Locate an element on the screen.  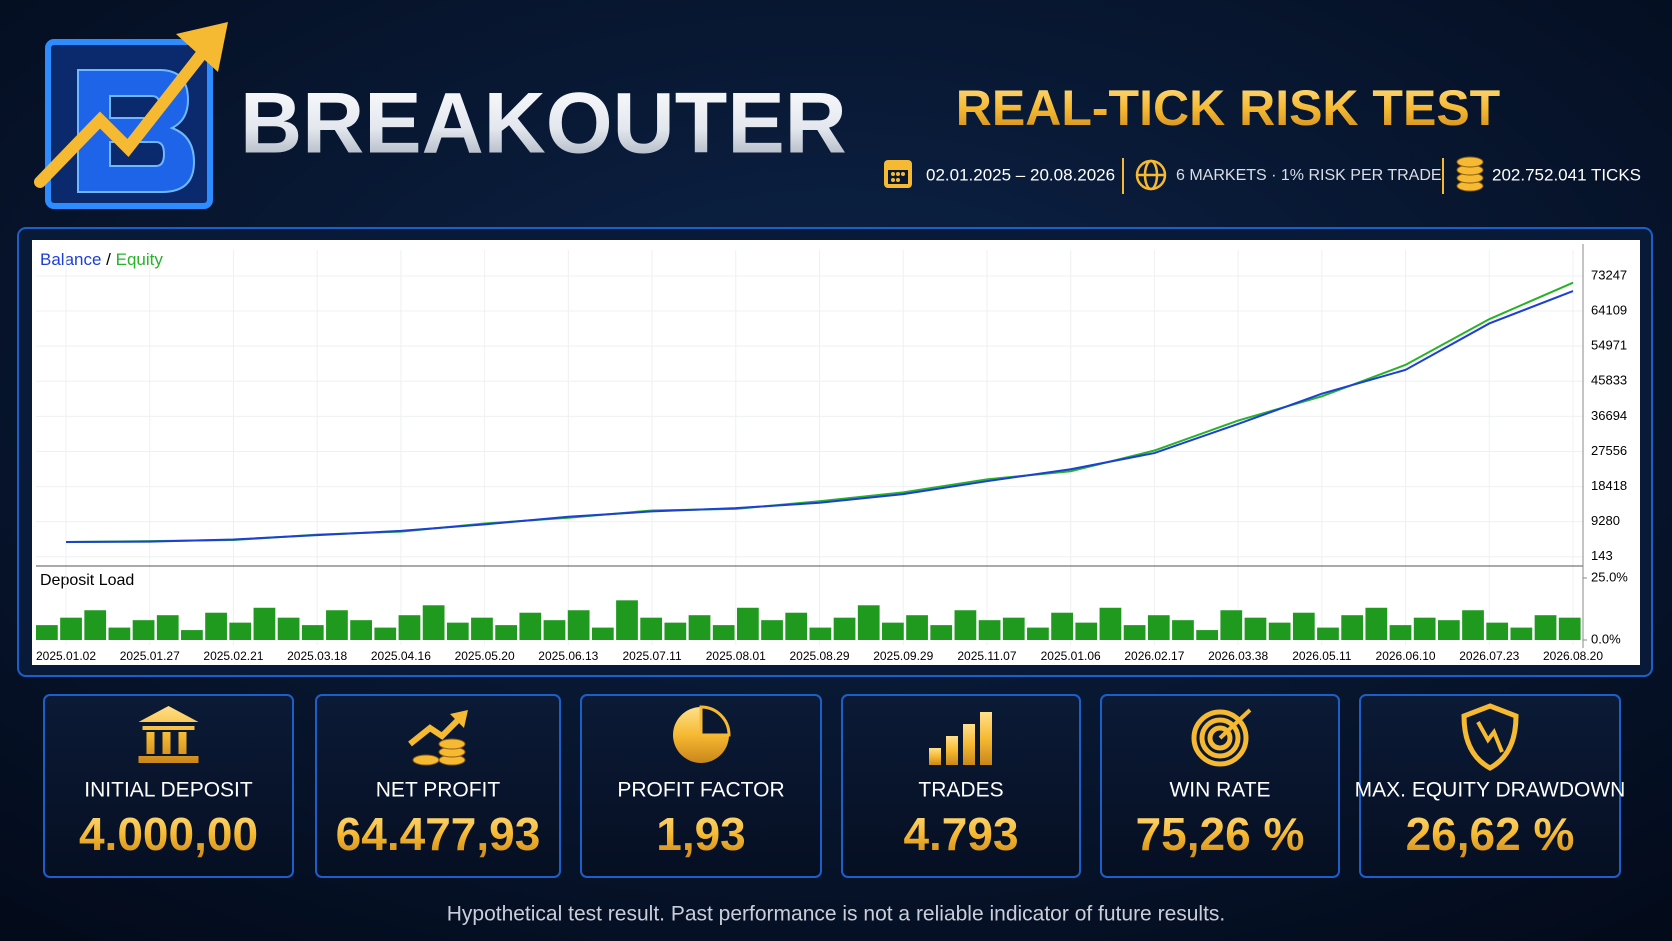
shield-icon is located at coordinates (1490, 737).